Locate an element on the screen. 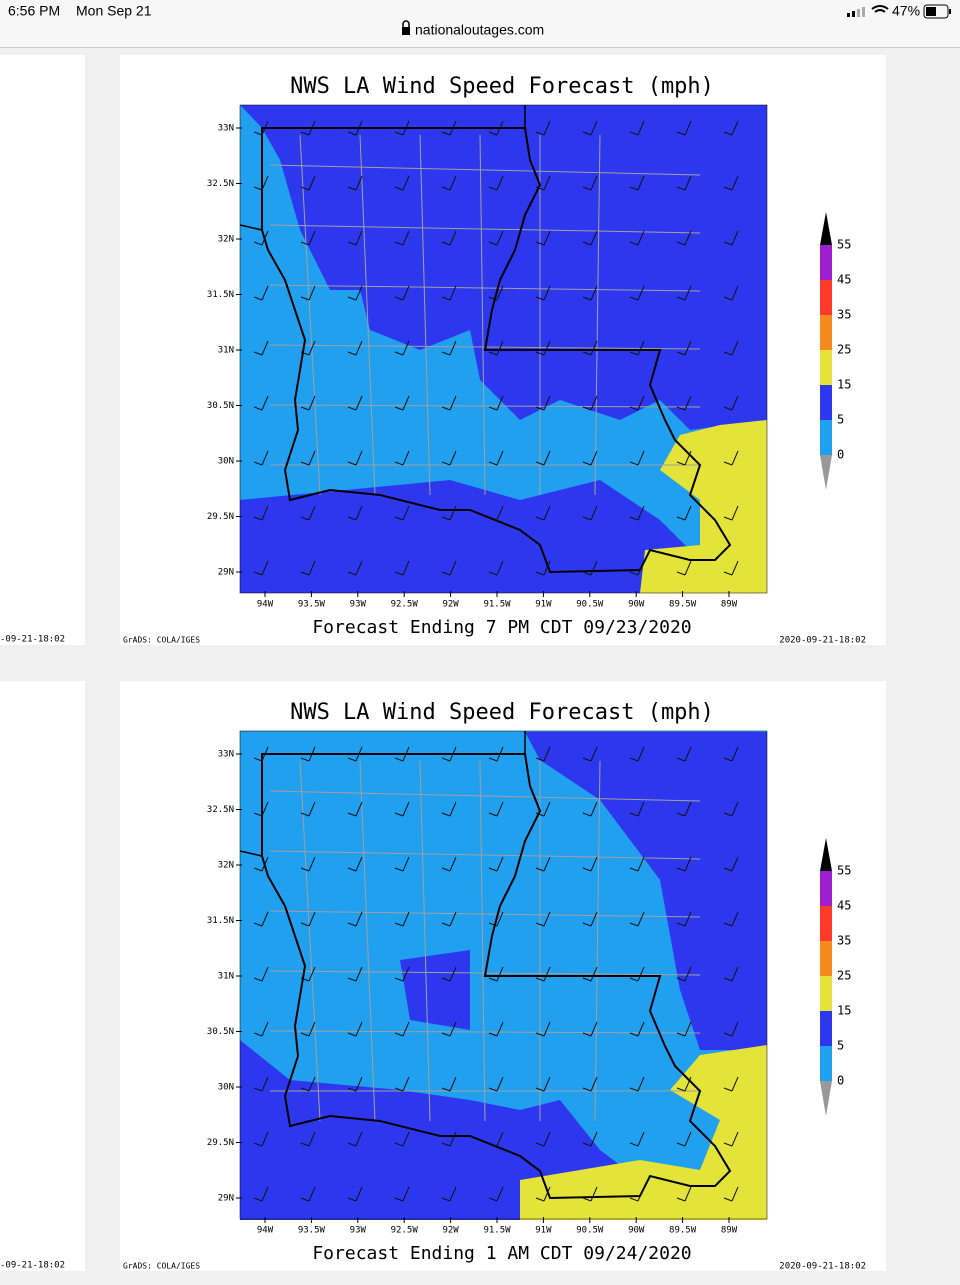 The height and width of the screenshot is (1285, 960). lat-label: 31N is located at coordinates (226, 351).